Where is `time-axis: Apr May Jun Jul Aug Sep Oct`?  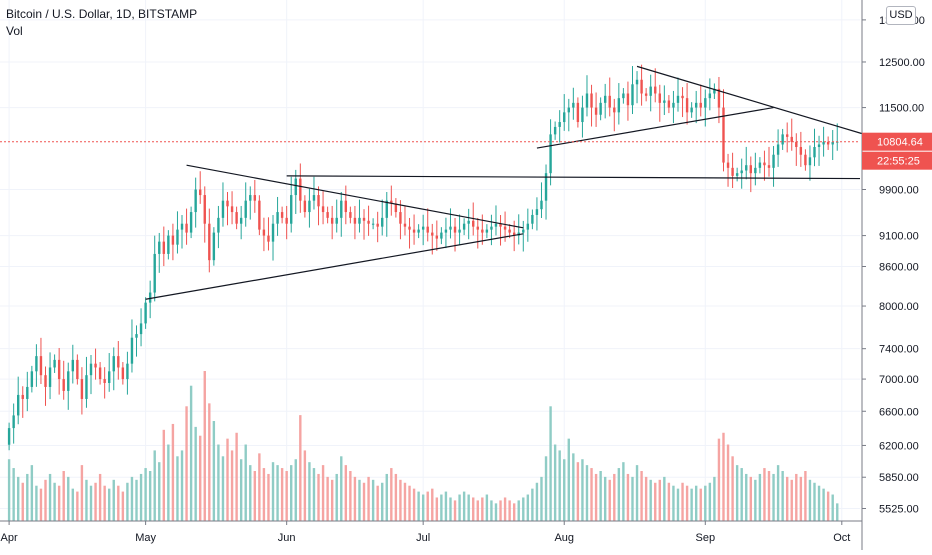 time-axis: Apr May Jun Jul Aug Sep Oct is located at coordinates (431, 532).